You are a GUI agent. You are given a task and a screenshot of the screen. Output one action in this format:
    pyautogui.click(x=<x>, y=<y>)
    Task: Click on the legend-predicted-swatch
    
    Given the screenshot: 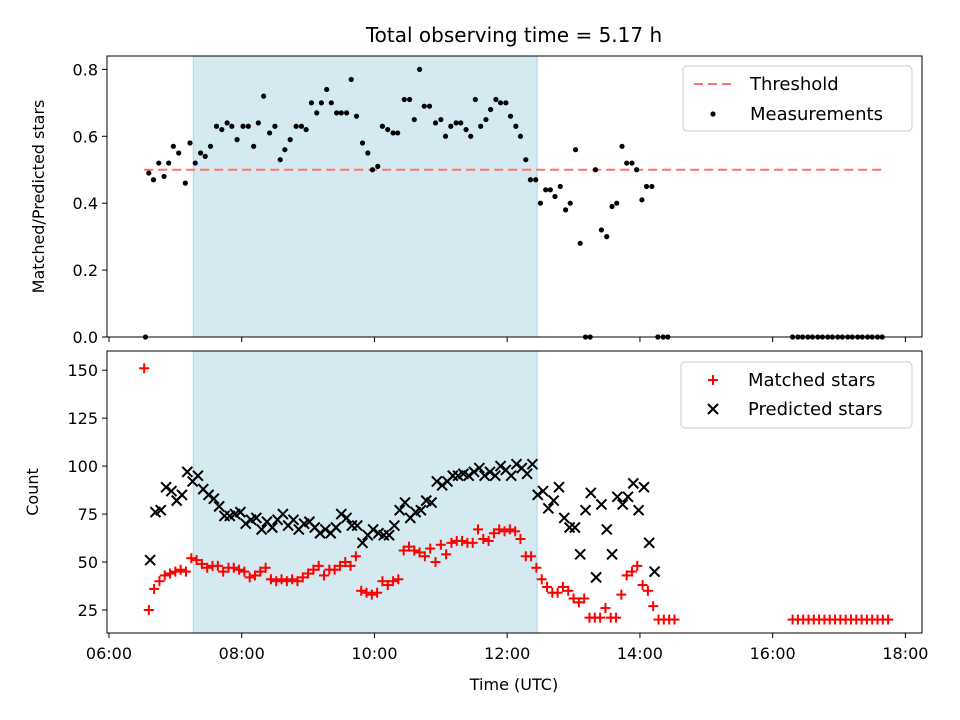 What is the action you would take?
    pyautogui.click(x=713, y=409)
    